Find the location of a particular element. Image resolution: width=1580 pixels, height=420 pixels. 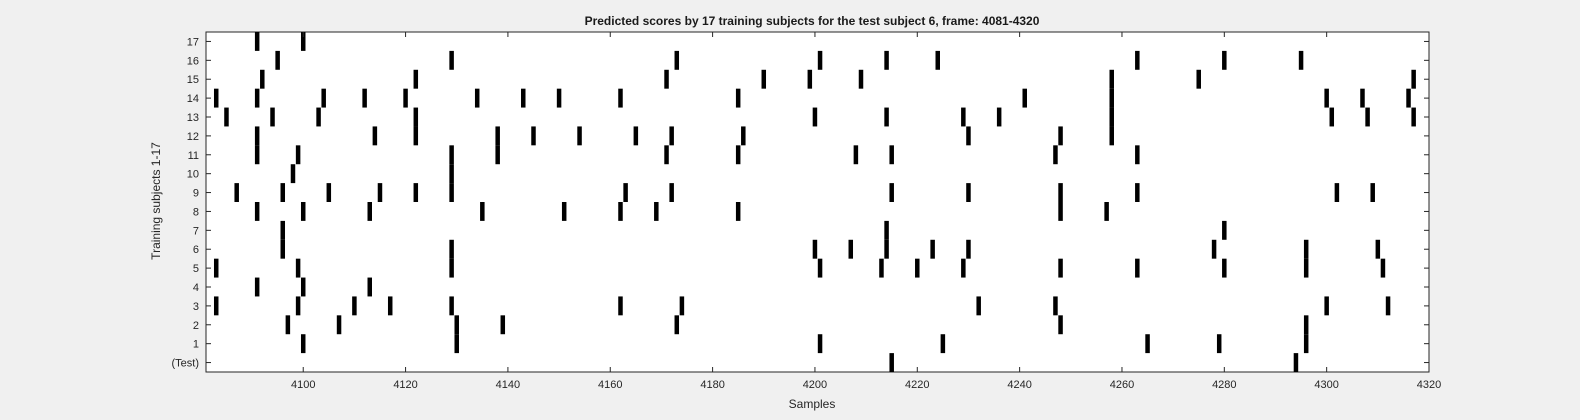

x-tick-label: 4220 is located at coordinates (917, 385).